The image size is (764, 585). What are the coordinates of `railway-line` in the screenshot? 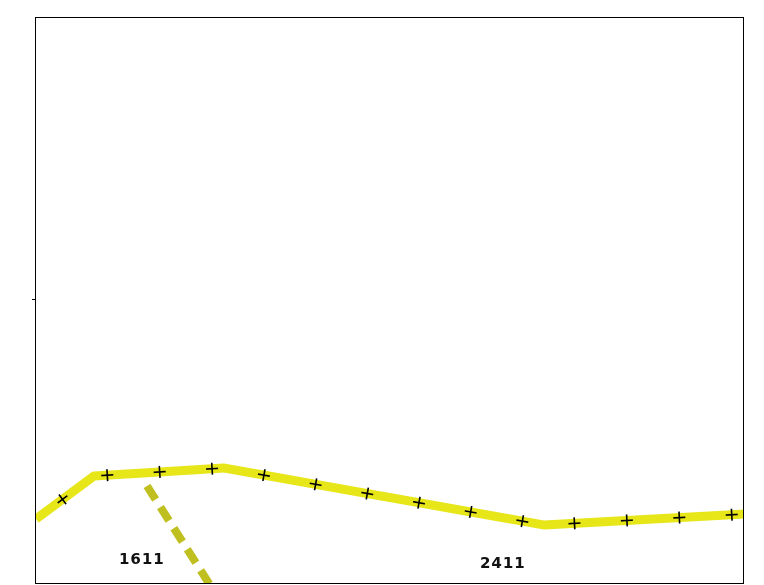 It's located at (390, 496).